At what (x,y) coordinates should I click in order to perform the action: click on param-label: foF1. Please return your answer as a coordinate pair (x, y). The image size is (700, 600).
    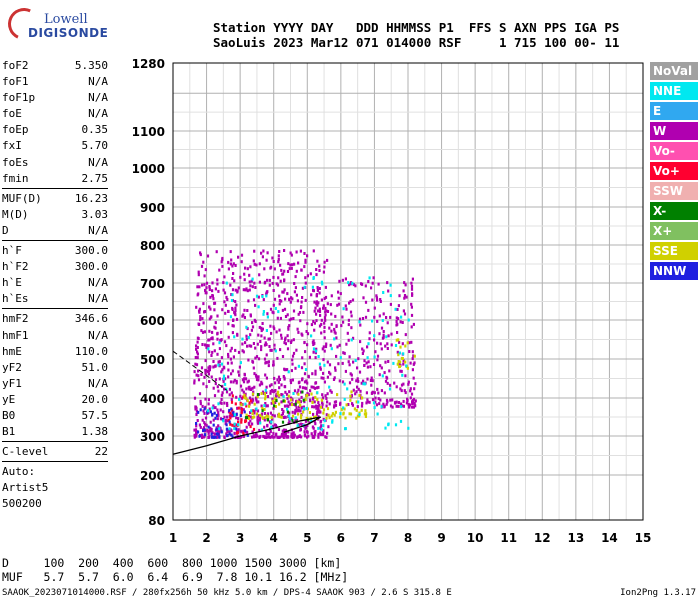
    Looking at the image, I should click on (15, 82).